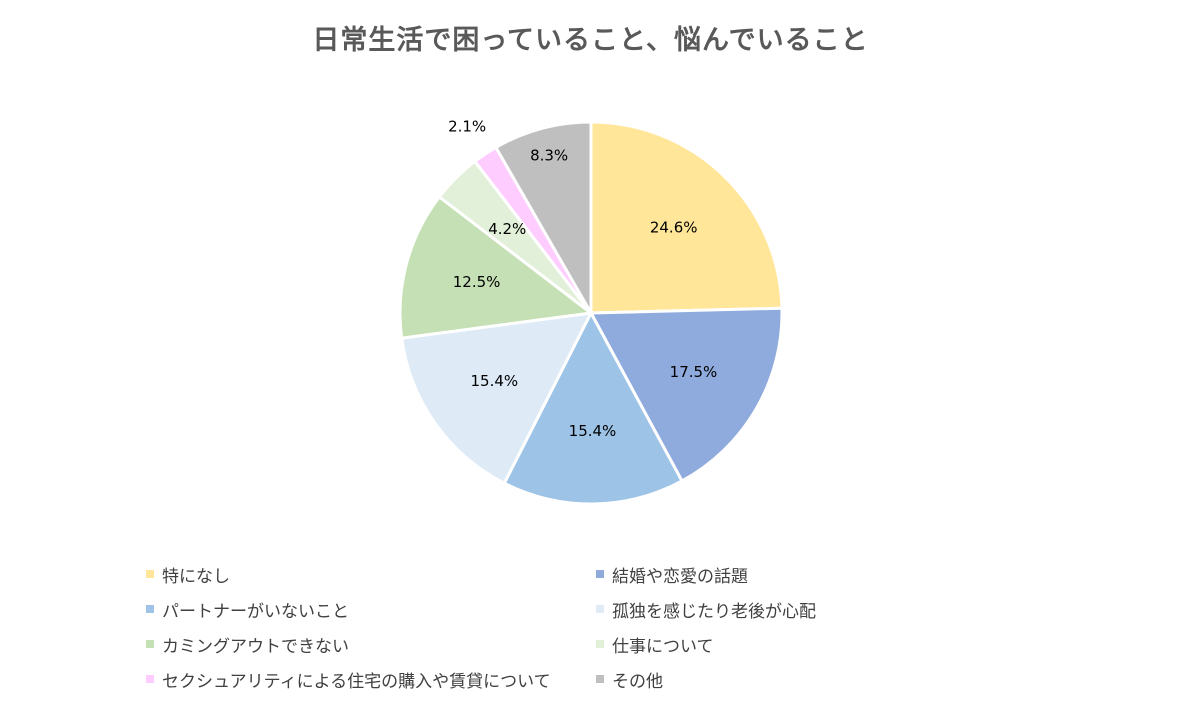 The image size is (1181, 709). Describe the element at coordinates (507, 229) in the screenshot. I see `data-label: 4.2%` at that location.